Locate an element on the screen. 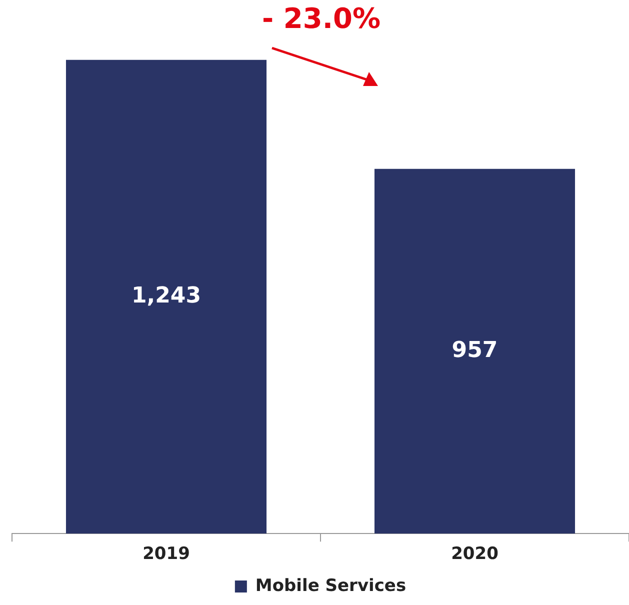 Image resolution: width=629 pixels, height=605 pixels. x-tick-label: 2019 is located at coordinates (166, 554).